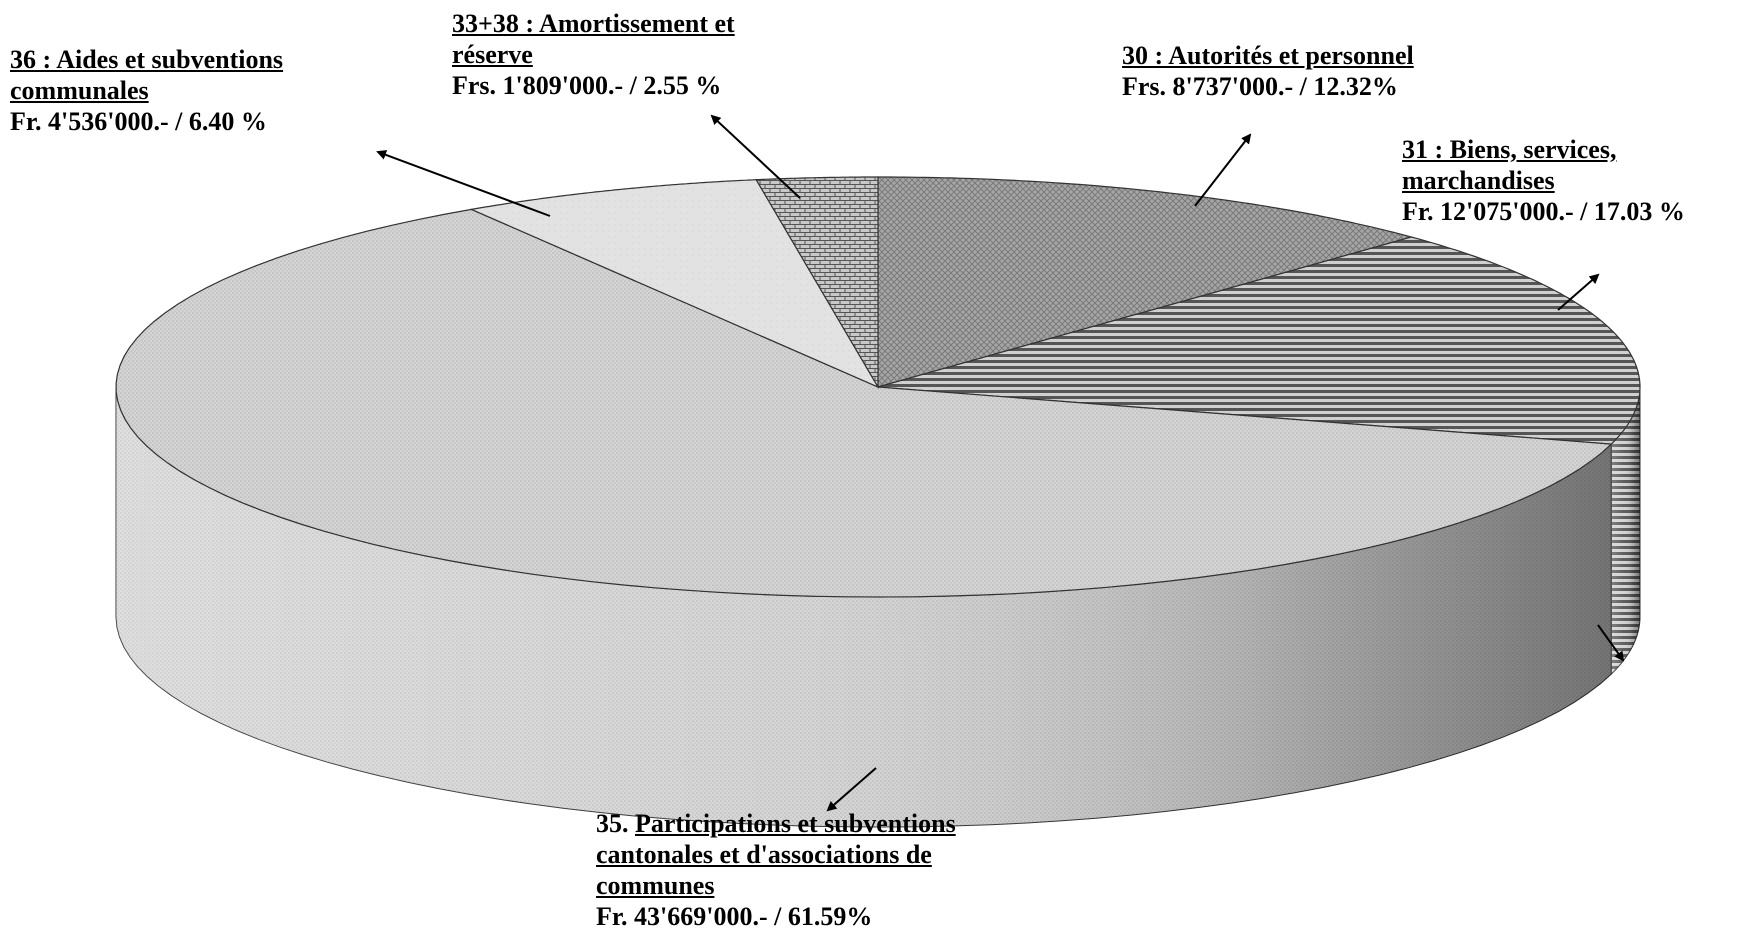 The image size is (1757, 948). I want to click on slice-amount: Fr. 12'075'000.- / 17.03 %, so click(1543, 211).